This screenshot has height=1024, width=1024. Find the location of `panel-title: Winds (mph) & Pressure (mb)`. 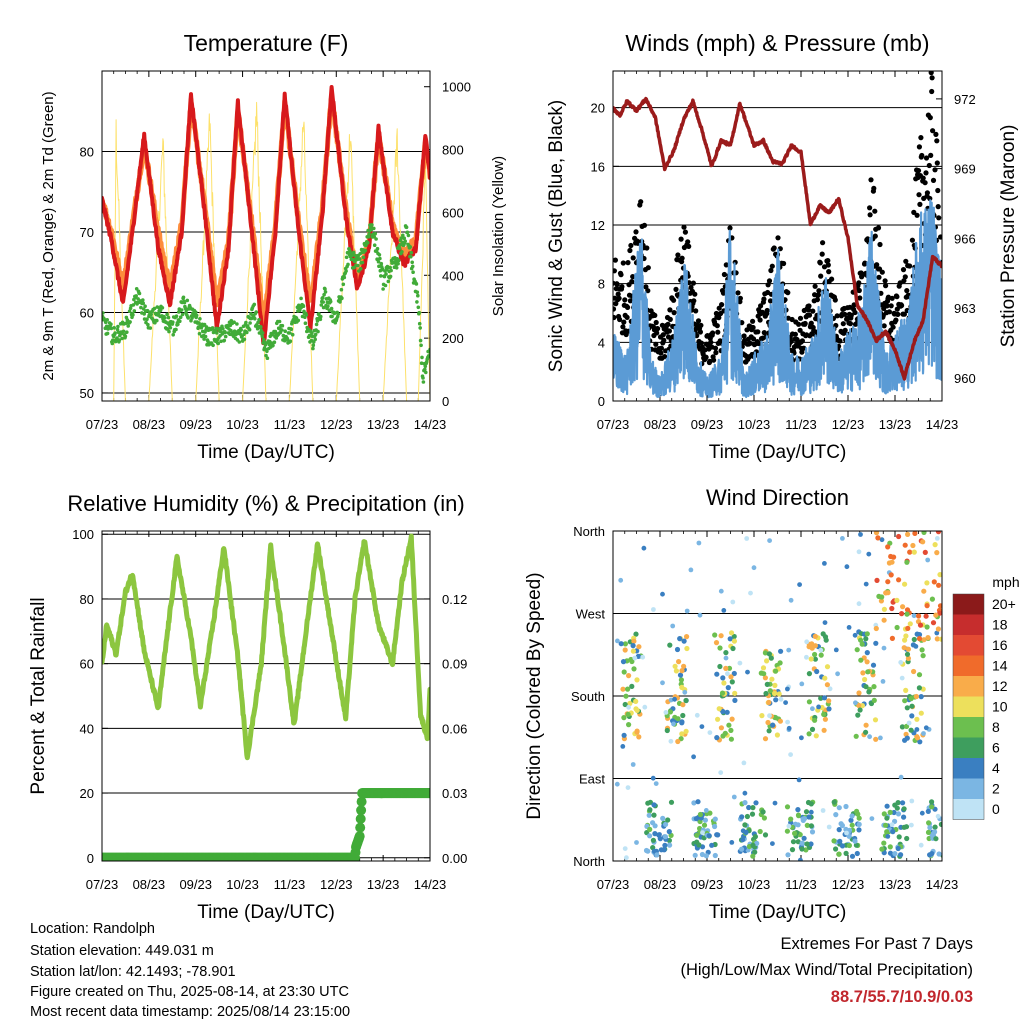

panel-title: Winds (mph) & Pressure (mb) is located at coordinates (777, 43).